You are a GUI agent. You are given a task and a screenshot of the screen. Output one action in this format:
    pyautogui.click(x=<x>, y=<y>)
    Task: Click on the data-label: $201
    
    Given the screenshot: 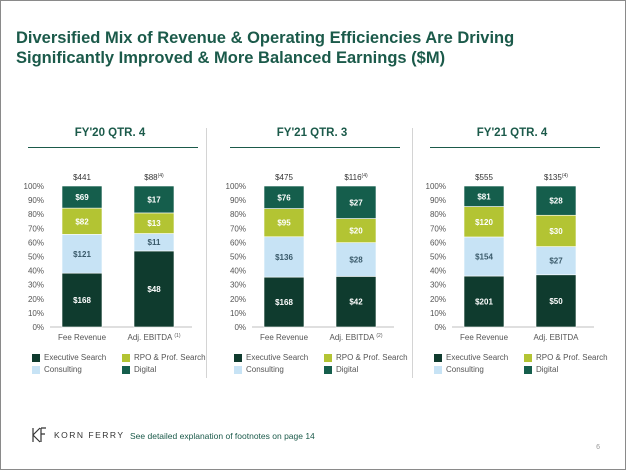 What is the action you would take?
    pyautogui.click(x=484, y=302)
    